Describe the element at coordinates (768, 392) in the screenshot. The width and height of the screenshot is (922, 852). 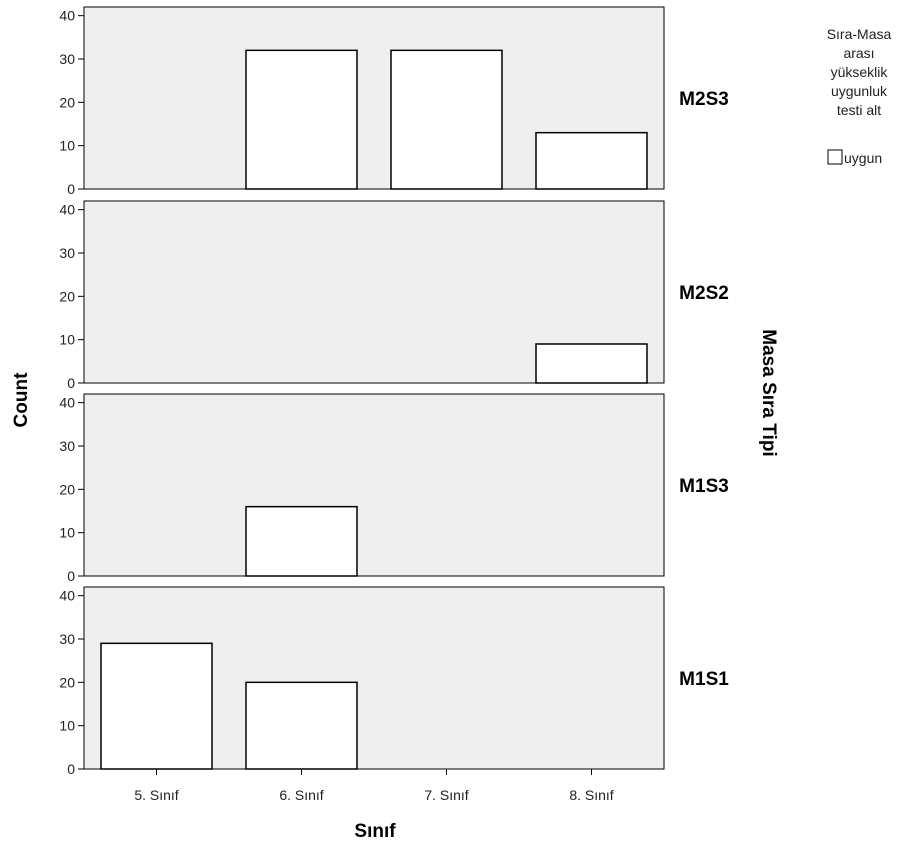
I see `panel-axis-title: Masa Sıra Tipi` at that location.